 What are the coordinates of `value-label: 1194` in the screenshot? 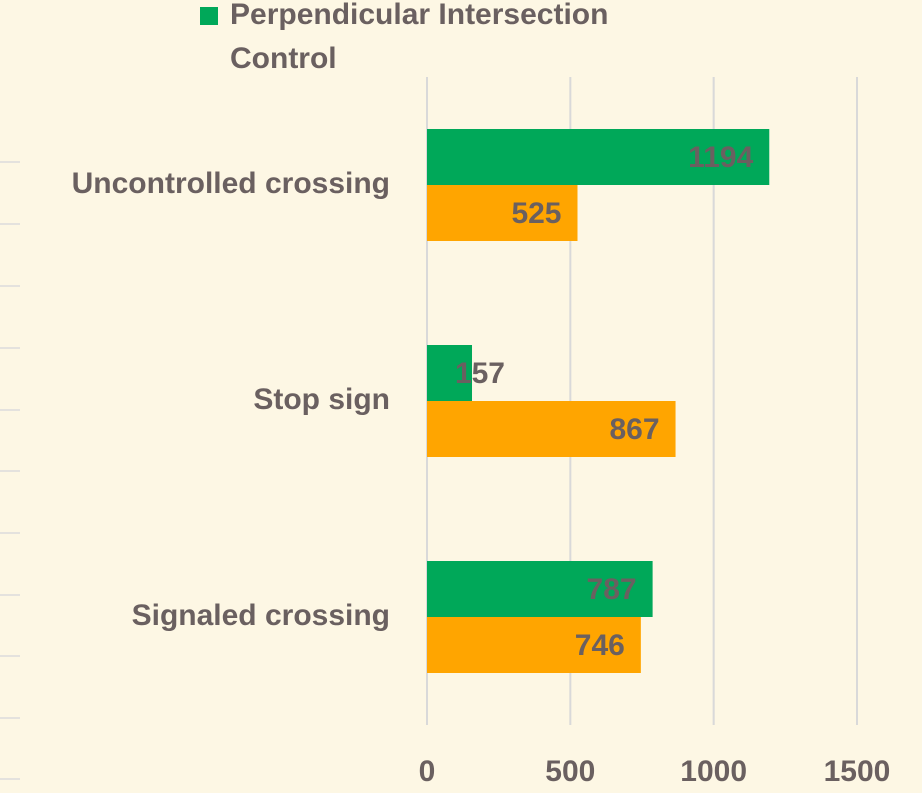 It's located at (720, 157).